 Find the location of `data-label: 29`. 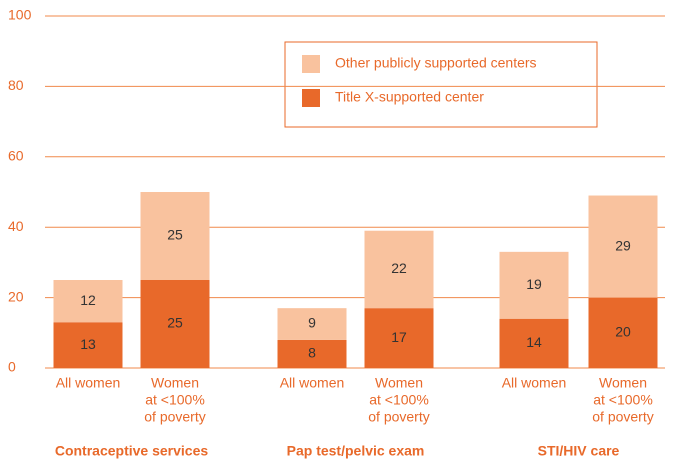

data-label: 29 is located at coordinates (623, 245).